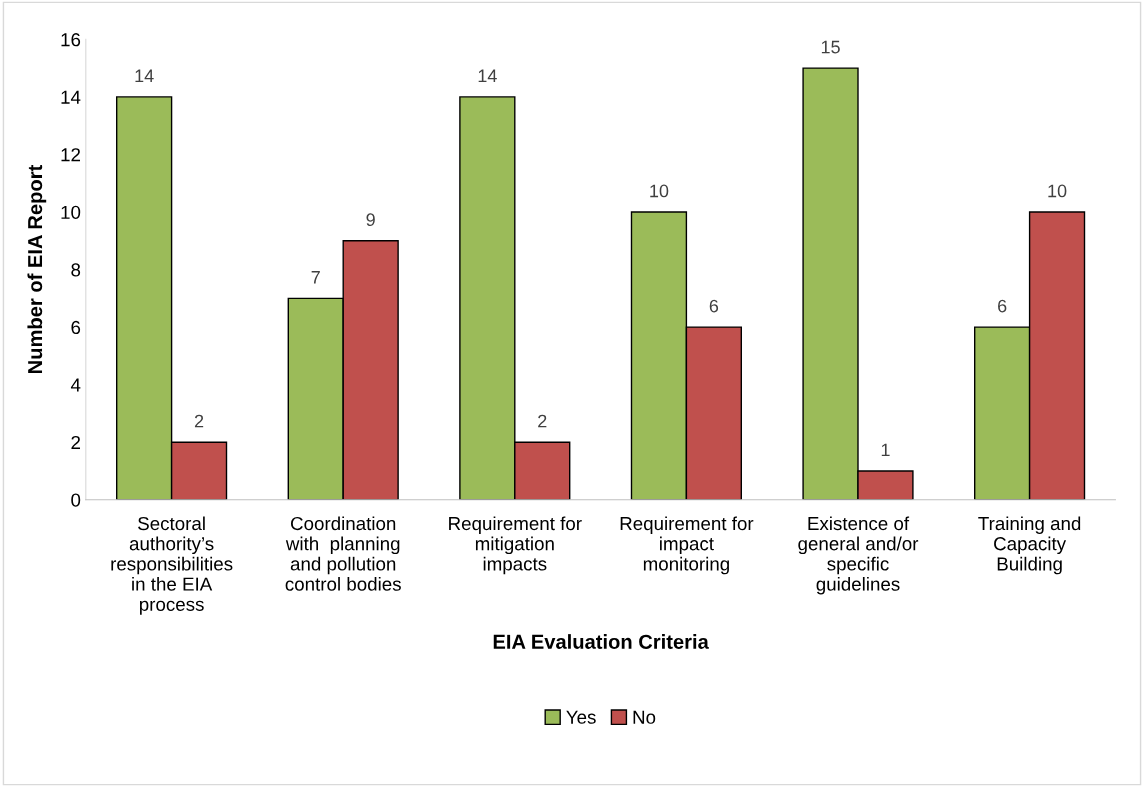 The height and width of the screenshot is (787, 1144). Describe the element at coordinates (343, 553) in the screenshot. I see `x-tick-label: Coordination with planning and pollution control bodies` at that location.